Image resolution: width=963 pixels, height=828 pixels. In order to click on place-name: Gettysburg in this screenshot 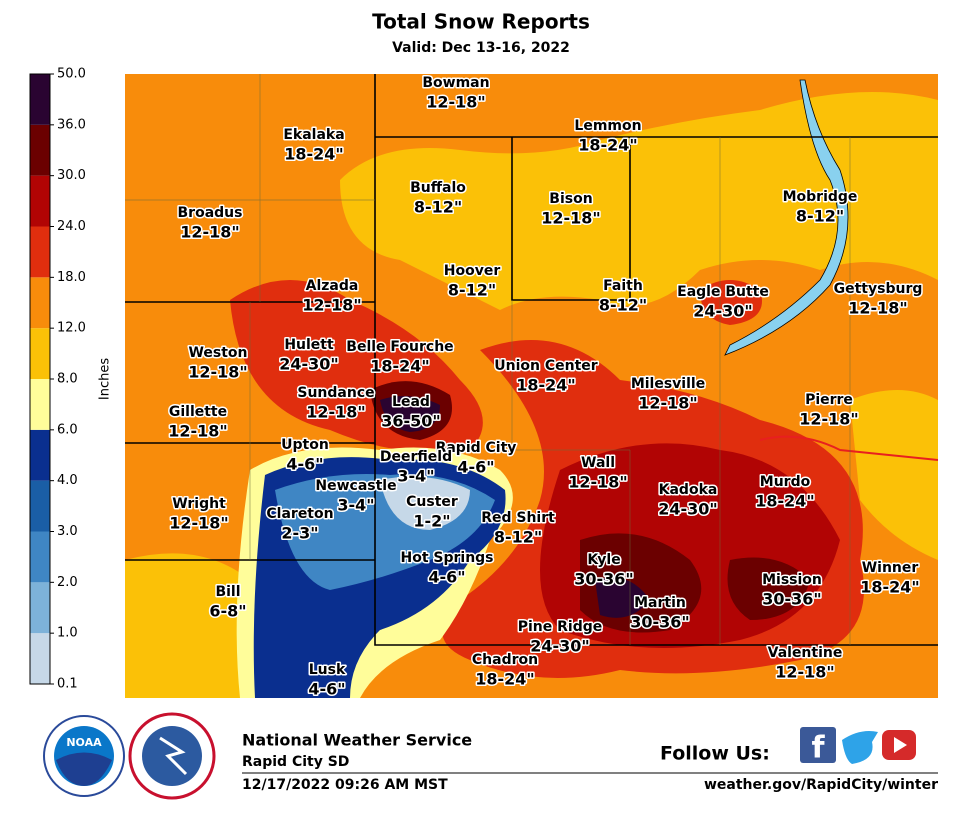, I will do `click(878, 289)`.